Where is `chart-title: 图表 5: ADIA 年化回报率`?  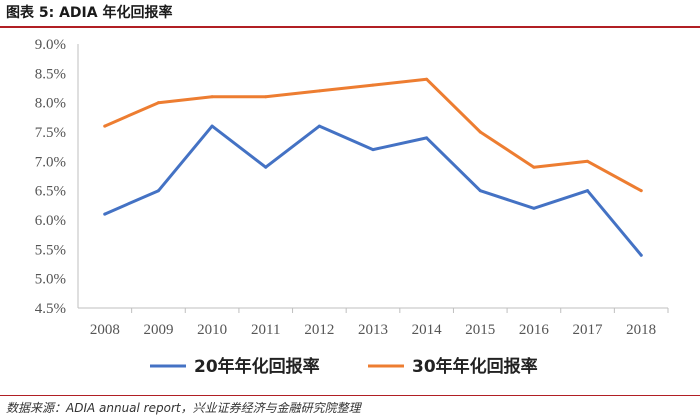
chart-title: 图表 5: ADIA 年化回报率 is located at coordinates (89, 13).